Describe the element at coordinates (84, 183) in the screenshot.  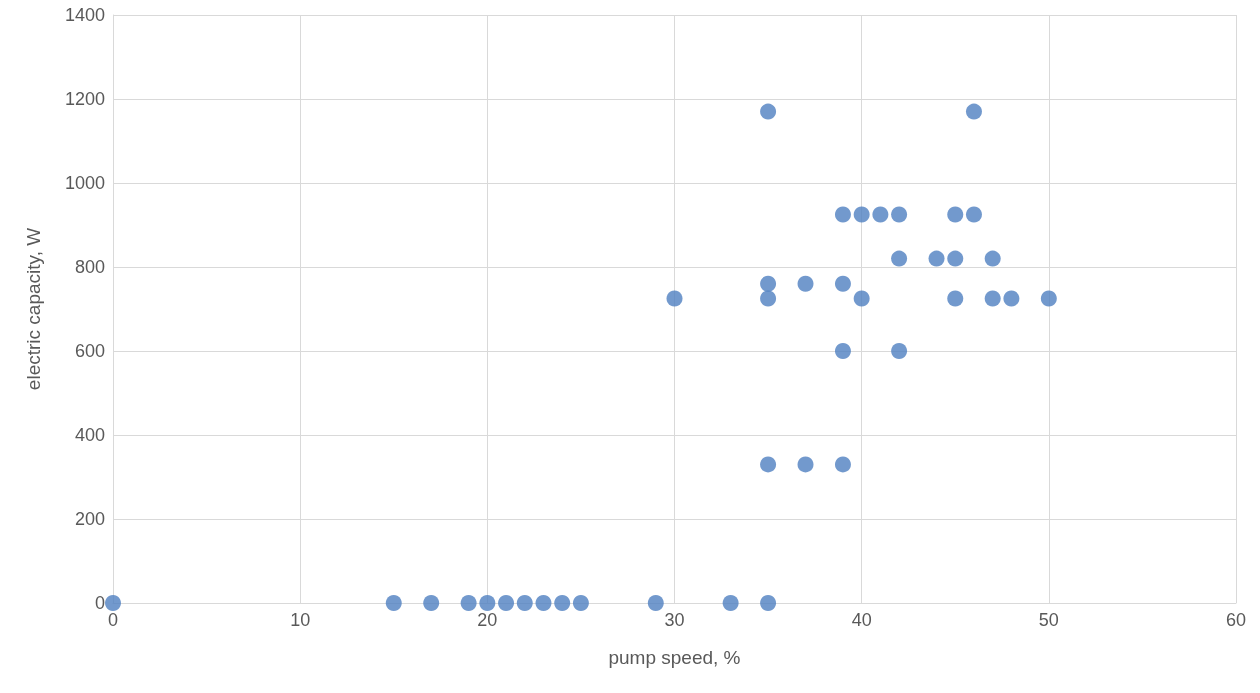
I see `y-tick-label: 1000` at that location.